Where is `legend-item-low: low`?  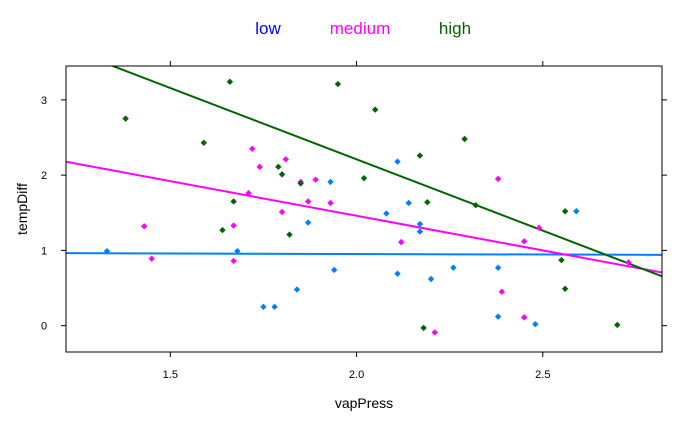
legend-item-low: low is located at coordinates (268, 28).